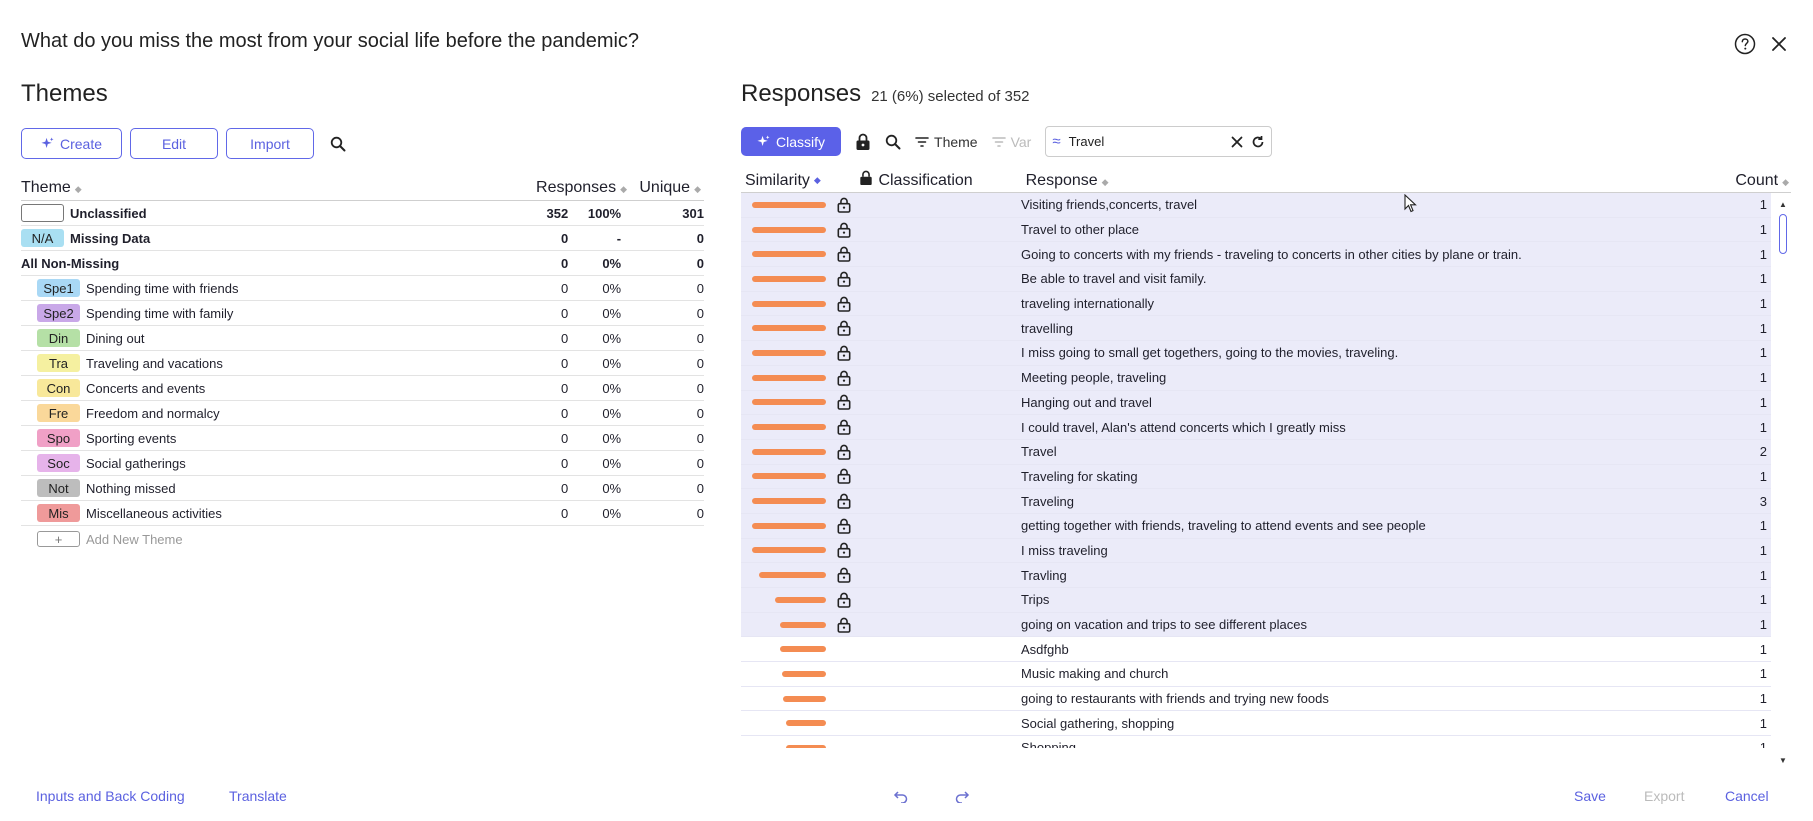 The image size is (1813, 821). I want to click on similarity-column-header: Similarity ◆, so click(800, 181).